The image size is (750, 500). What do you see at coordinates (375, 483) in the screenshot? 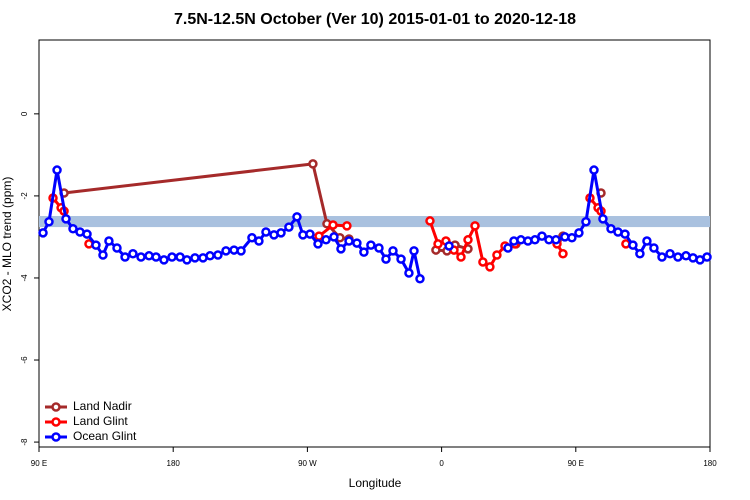
I see `x-axis-label: Longitude` at bounding box center [375, 483].